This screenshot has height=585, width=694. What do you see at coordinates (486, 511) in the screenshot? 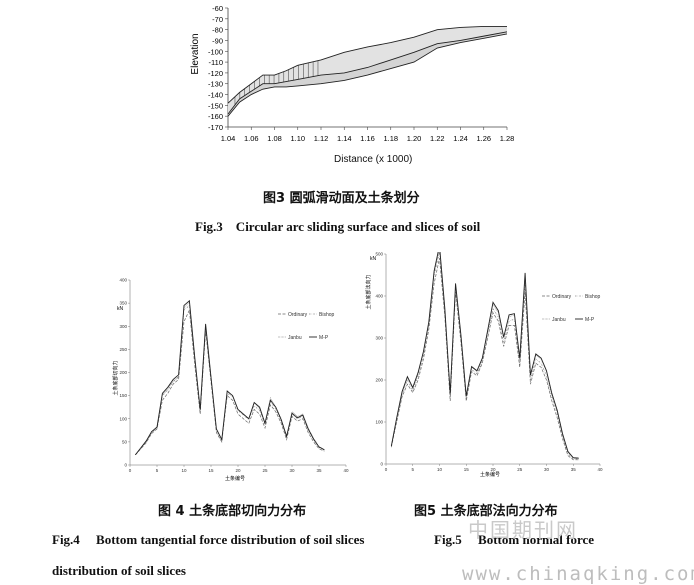
I see `fig5-caption-cn: 图5 土条底部法向力分布` at bounding box center [486, 511].